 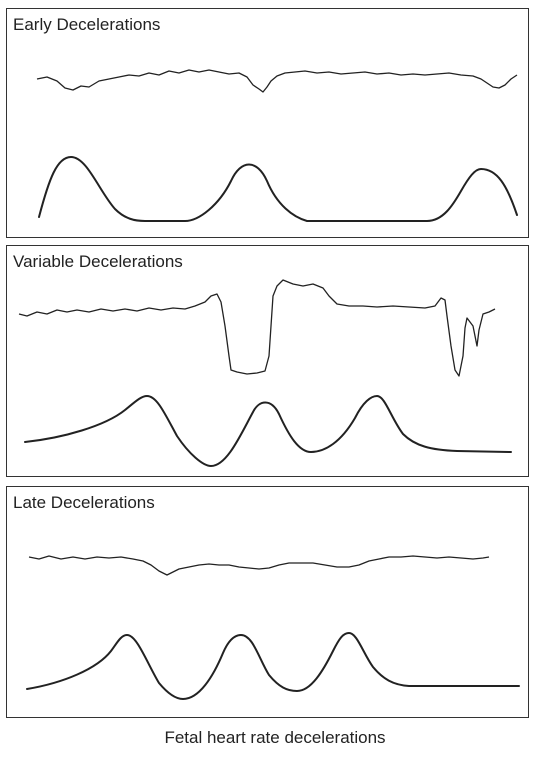 I want to click on panel-title: Variable Decelerations, so click(x=98, y=261).